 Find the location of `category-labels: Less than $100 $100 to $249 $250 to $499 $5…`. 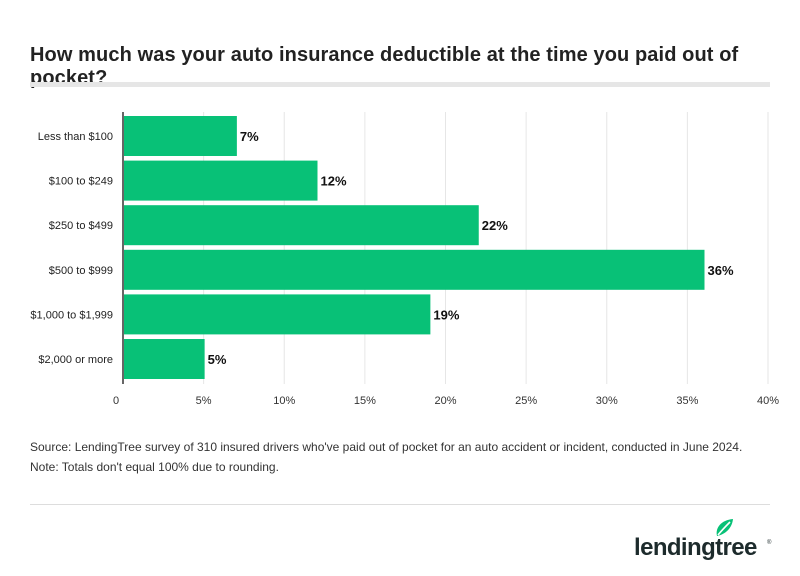

category-labels: Less than $100 $100 to $249 $250 to $499 $5… is located at coordinates (71, 248).